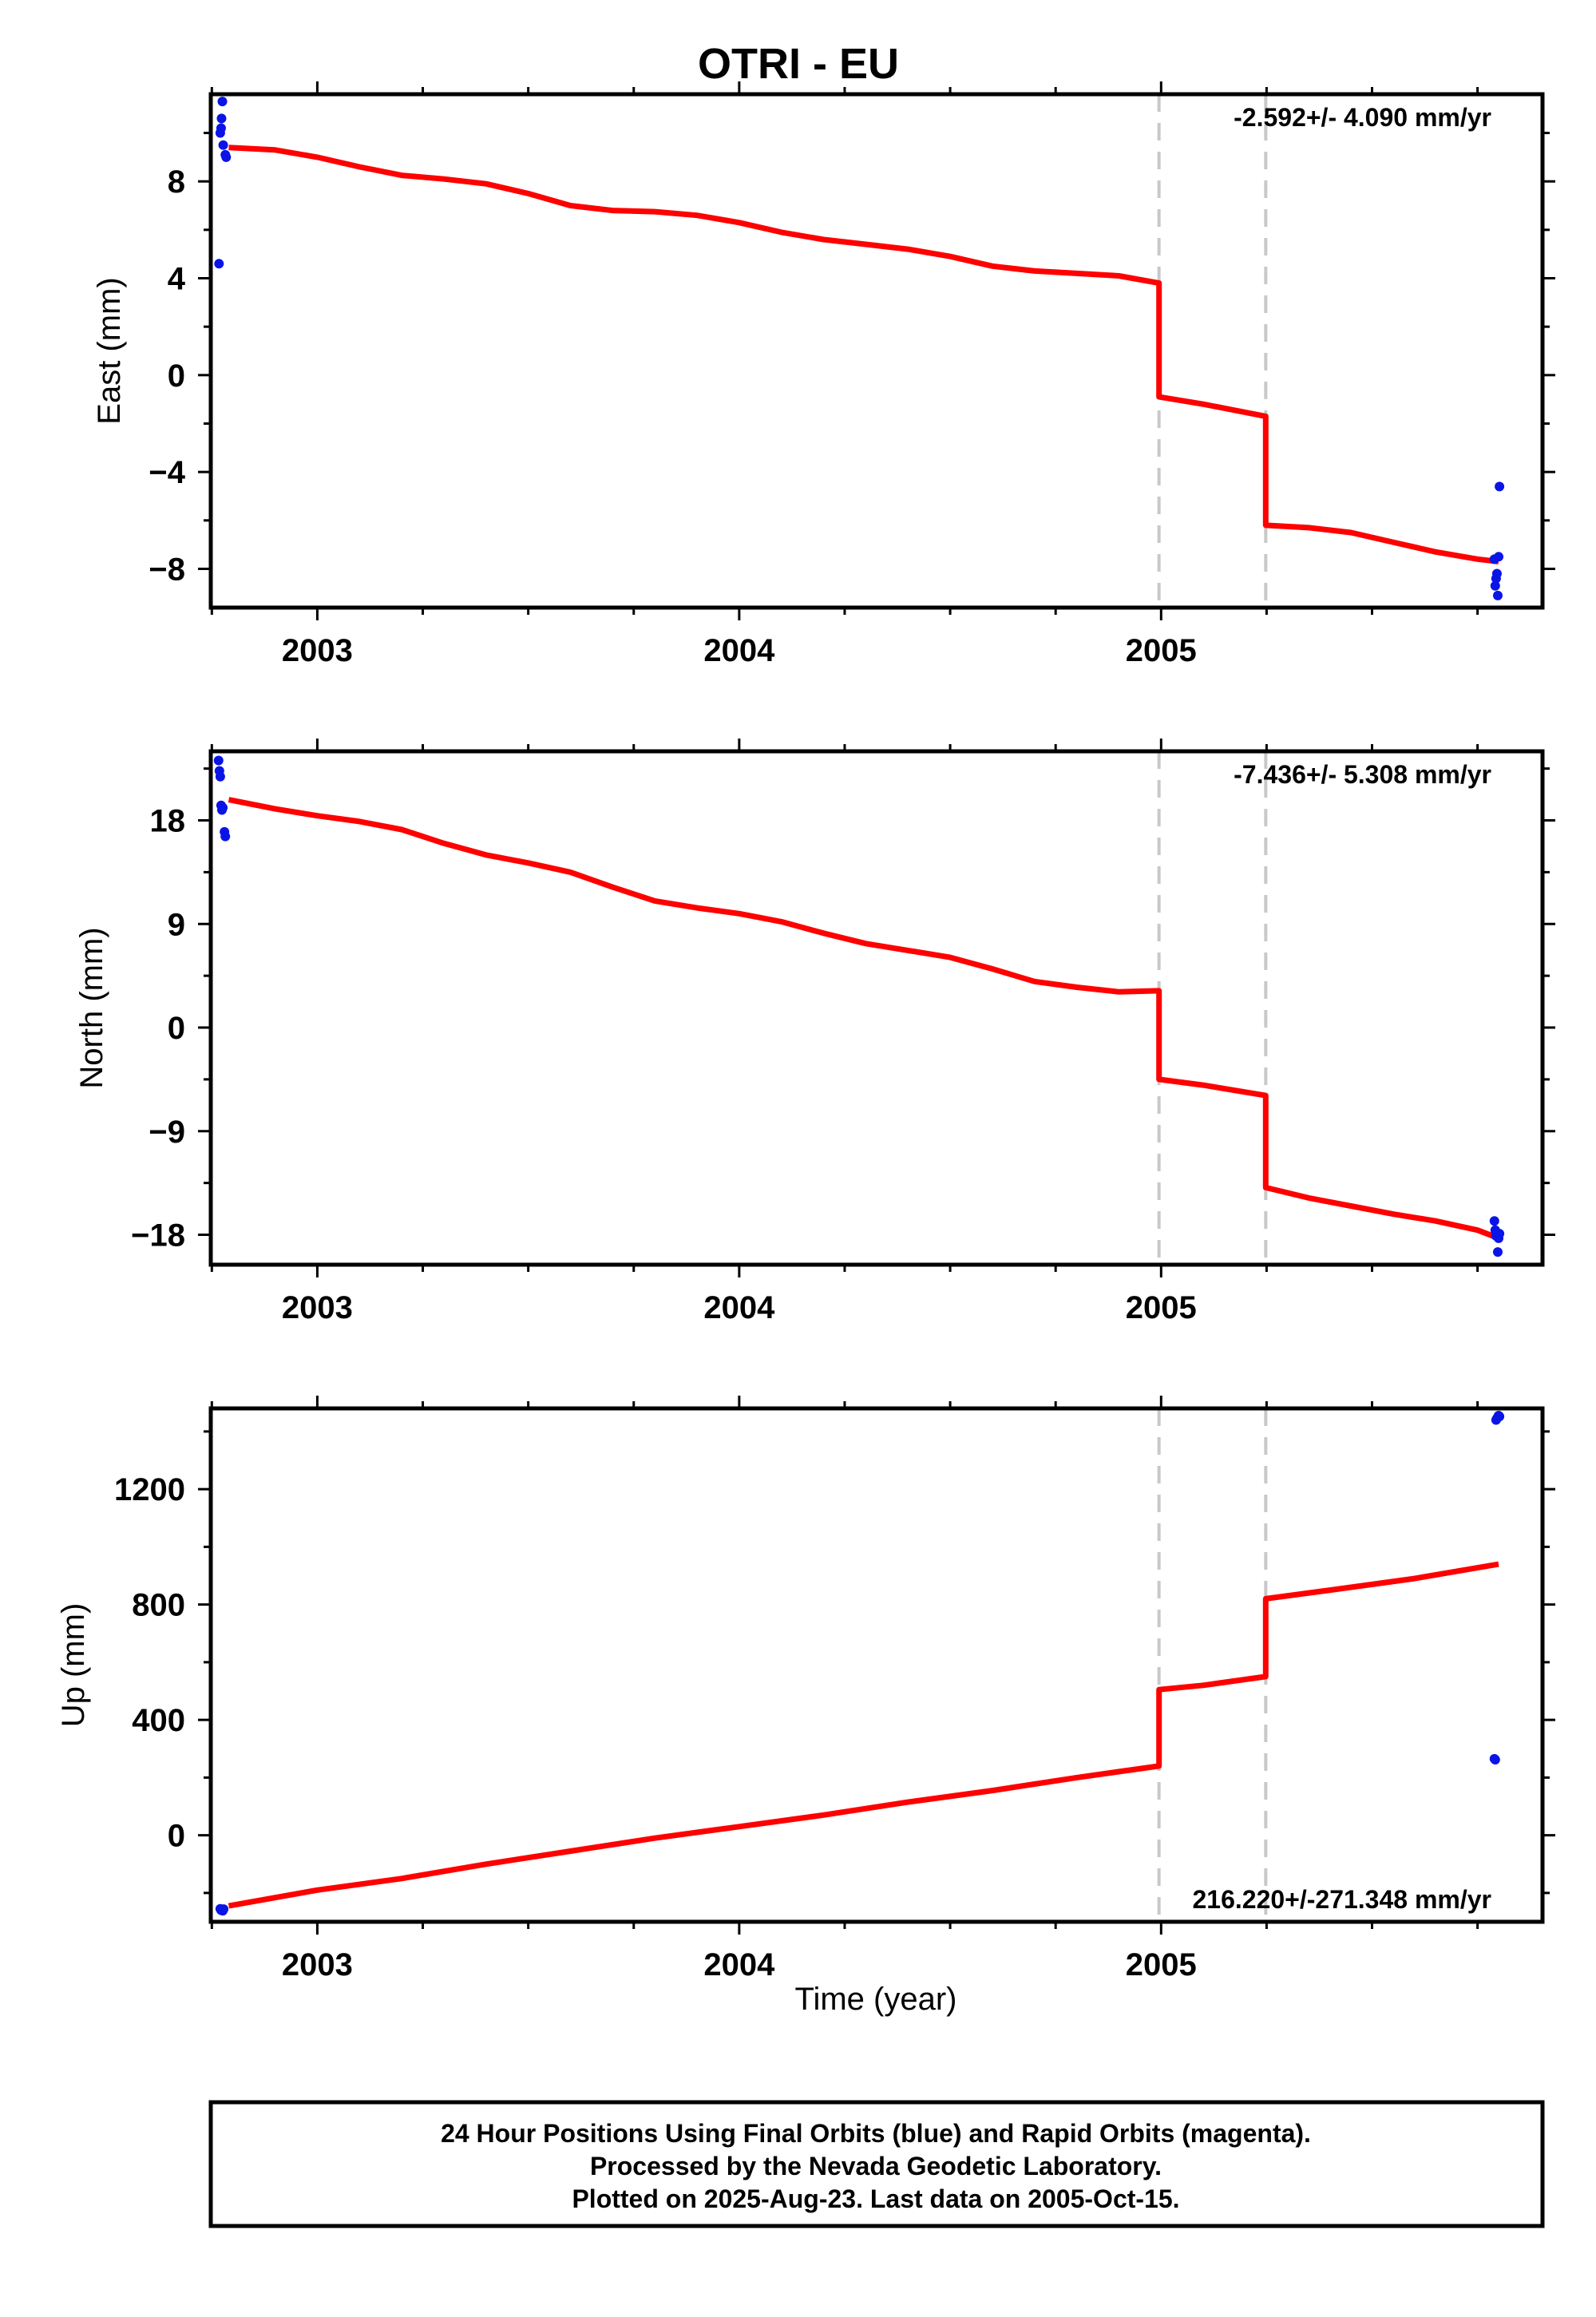 The height and width of the screenshot is (2317, 1596). I want to click on north-y-tick-label: −9, so click(167, 1132).